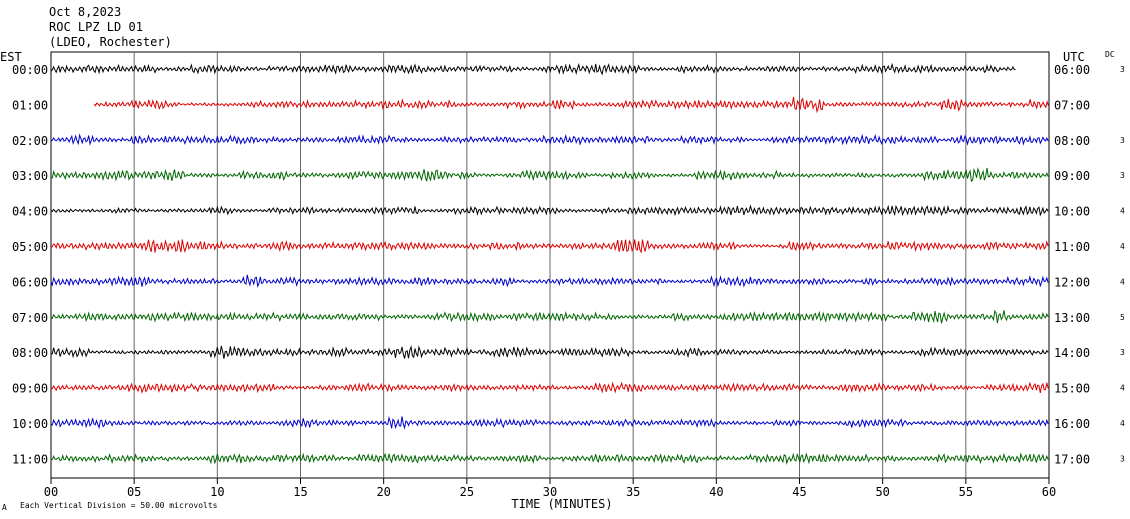  What do you see at coordinates (549, 281) in the screenshot?
I see `trace-row-06:00` at bounding box center [549, 281].